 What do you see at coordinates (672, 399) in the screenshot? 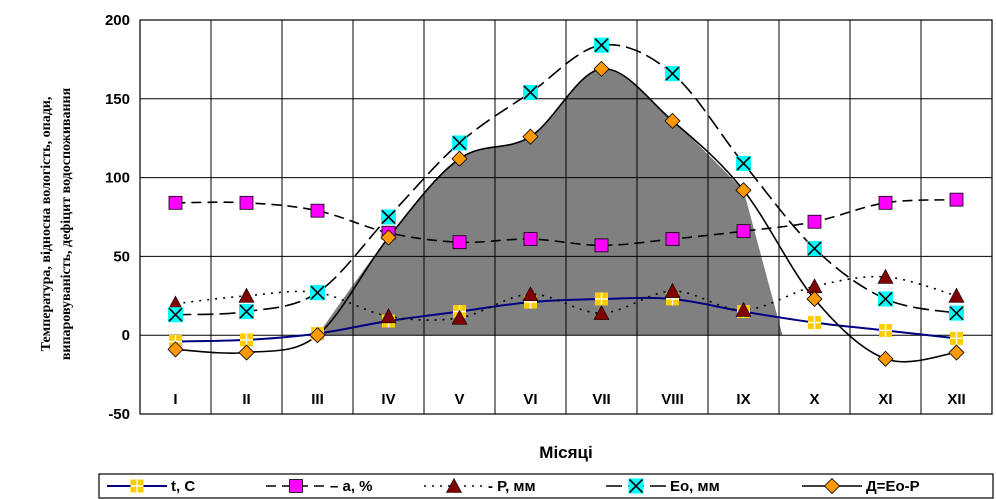
I see `x-tick-label: VIII` at bounding box center [672, 399].